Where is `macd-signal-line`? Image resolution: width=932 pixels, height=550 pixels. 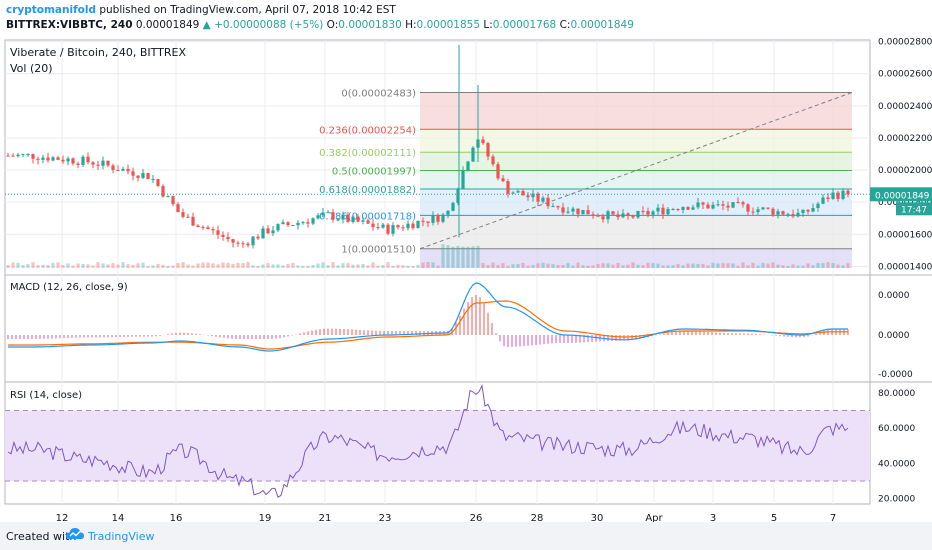
macd-signal-line is located at coordinates (428, 325).